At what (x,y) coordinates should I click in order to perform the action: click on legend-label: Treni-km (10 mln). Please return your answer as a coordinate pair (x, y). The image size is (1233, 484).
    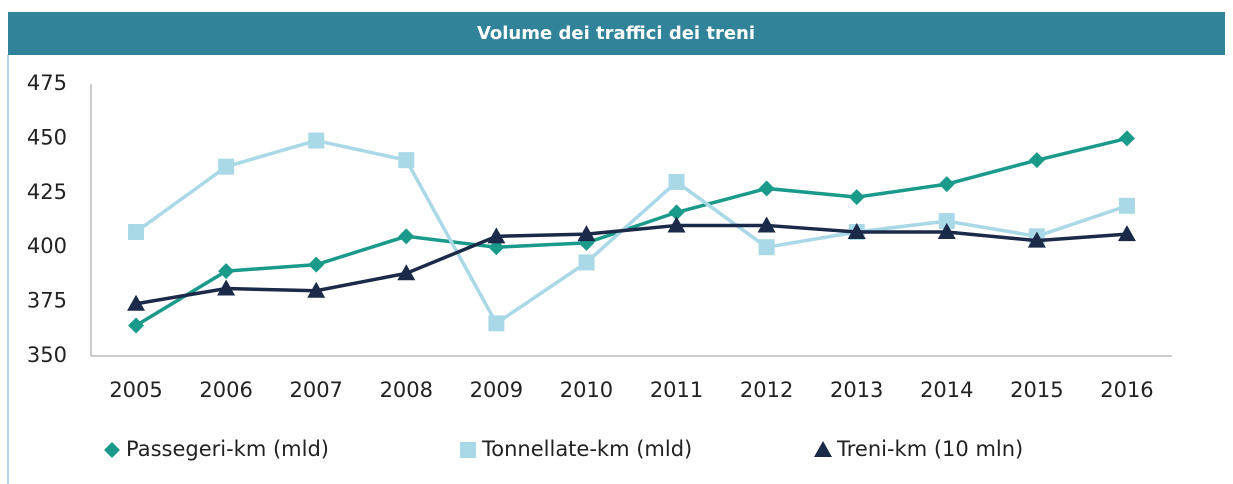
    Looking at the image, I should click on (929, 449).